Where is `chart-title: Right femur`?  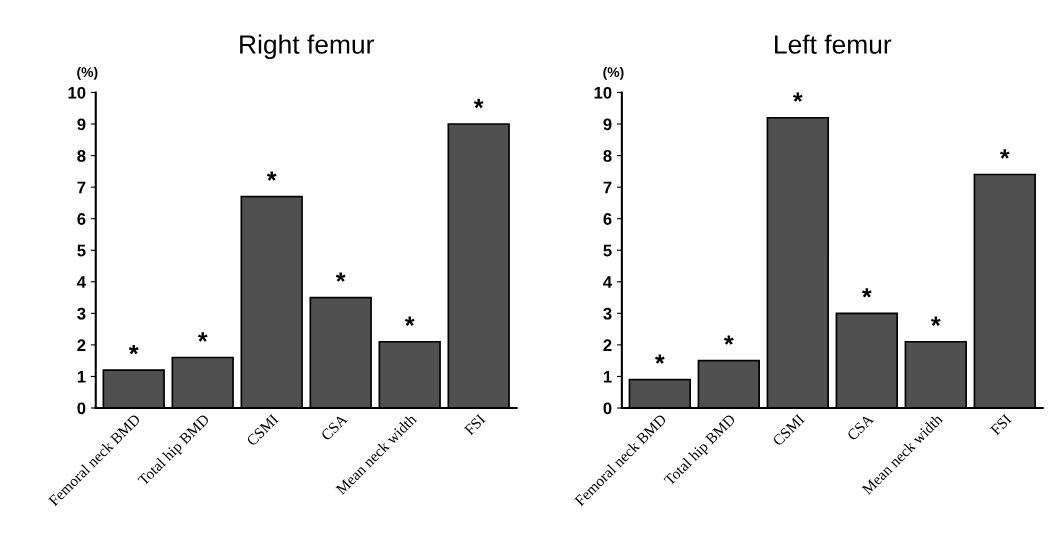 chart-title: Right femur is located at coordinates (307, 47).